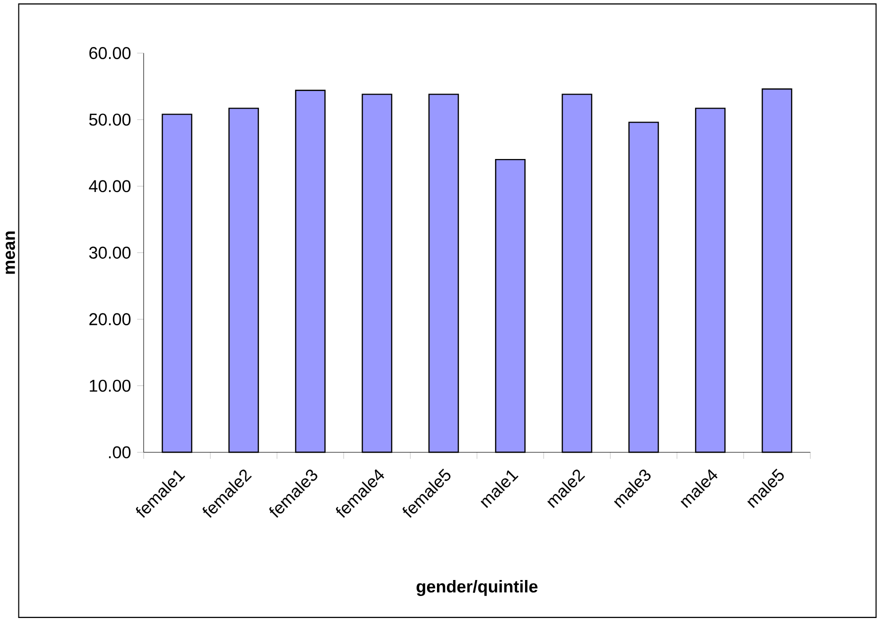  Describe the element at coordinates (109, 186) in the screenshot. I see `y-tick-label: 40.00` at that location.